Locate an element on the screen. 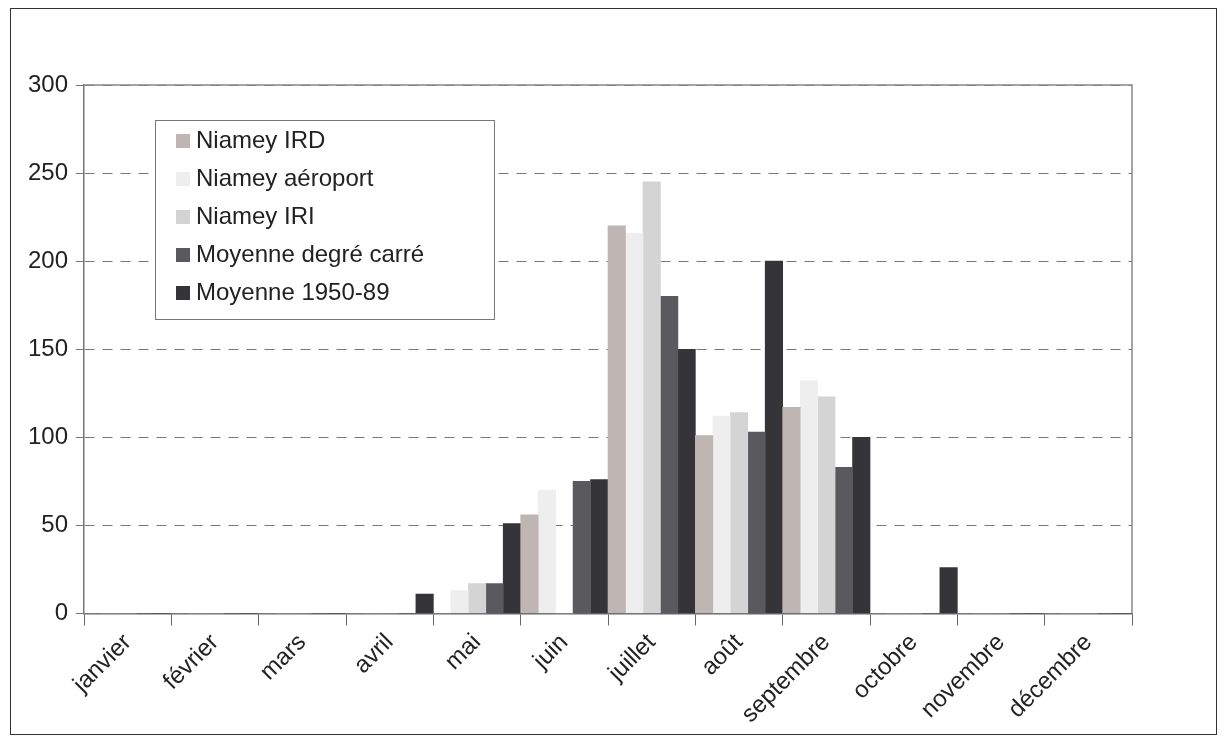 The width and height of the screenshot is (1227, 742). y-tick-label: 0 is located at coordinates (61, 612).